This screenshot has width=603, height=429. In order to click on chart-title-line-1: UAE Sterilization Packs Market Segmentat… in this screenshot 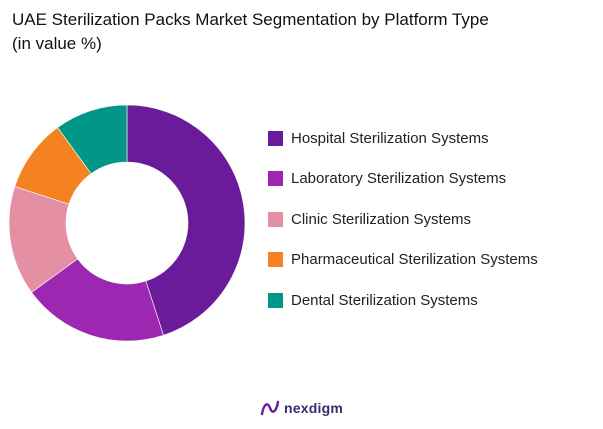, I will do `click(250, 19)`.